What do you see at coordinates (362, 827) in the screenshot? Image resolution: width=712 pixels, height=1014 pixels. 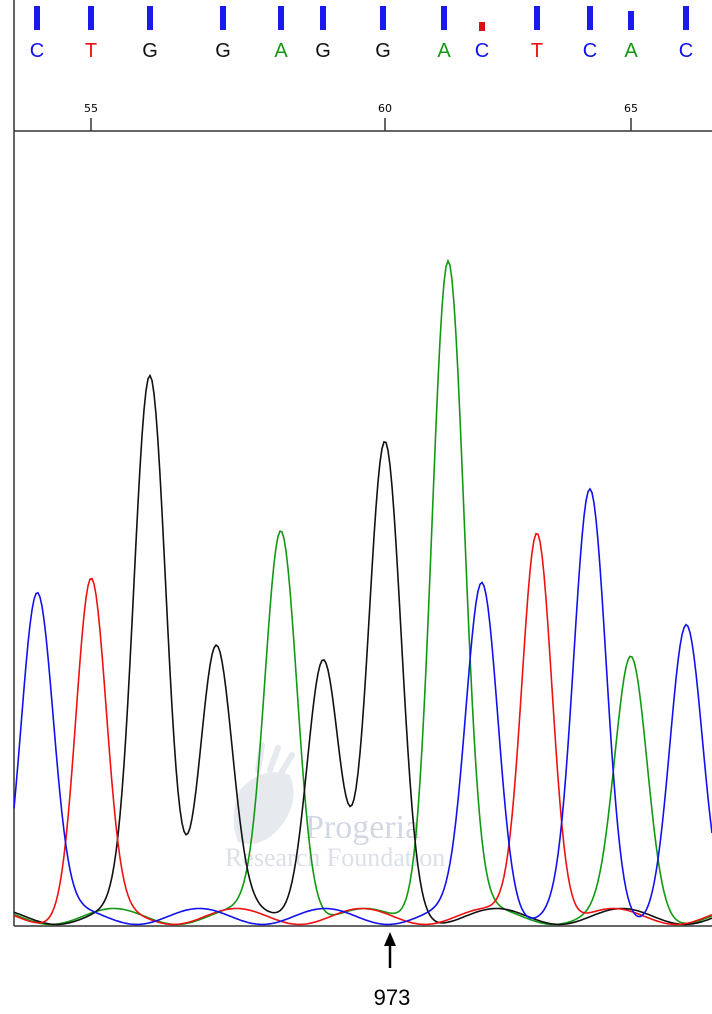 I see `watermark-line1: Progeria` at bounding box center [362, 827].